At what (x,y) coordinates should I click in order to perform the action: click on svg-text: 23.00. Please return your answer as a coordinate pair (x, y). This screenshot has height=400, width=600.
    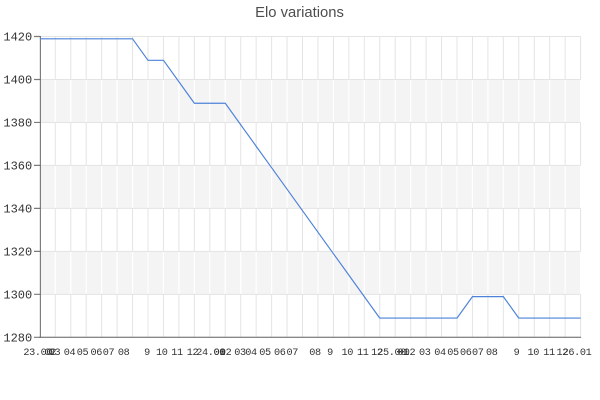
    Looking at the image, I should click on (37, 353).